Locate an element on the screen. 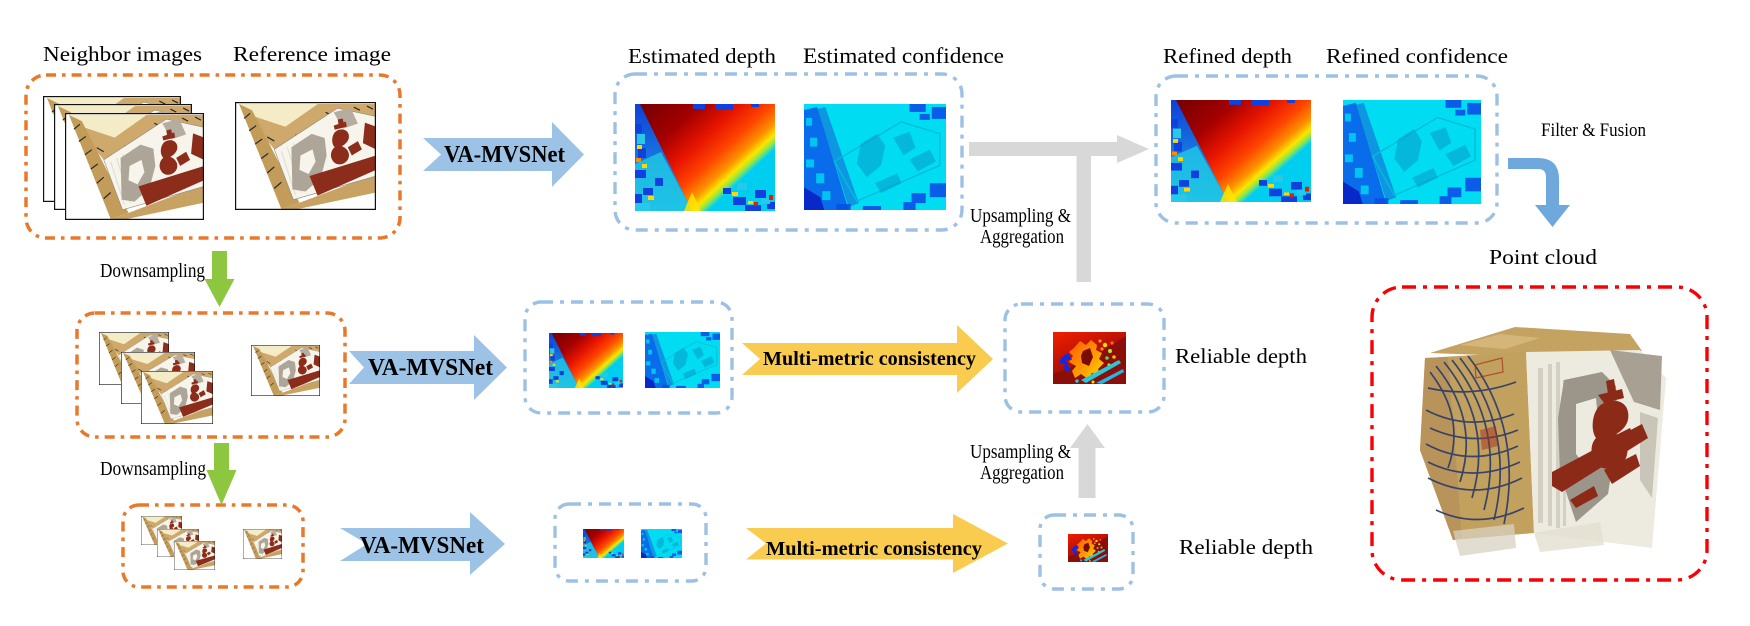  svg-text: Refined depth is located at coordinates (1228, 56).